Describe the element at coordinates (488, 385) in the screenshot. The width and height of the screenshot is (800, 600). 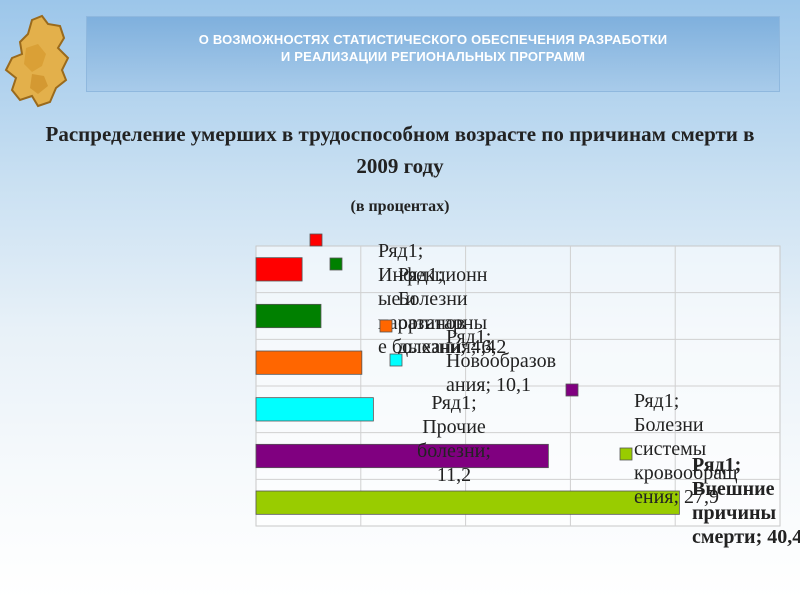
I see `data-label-line: ания; 10,1` at that location.